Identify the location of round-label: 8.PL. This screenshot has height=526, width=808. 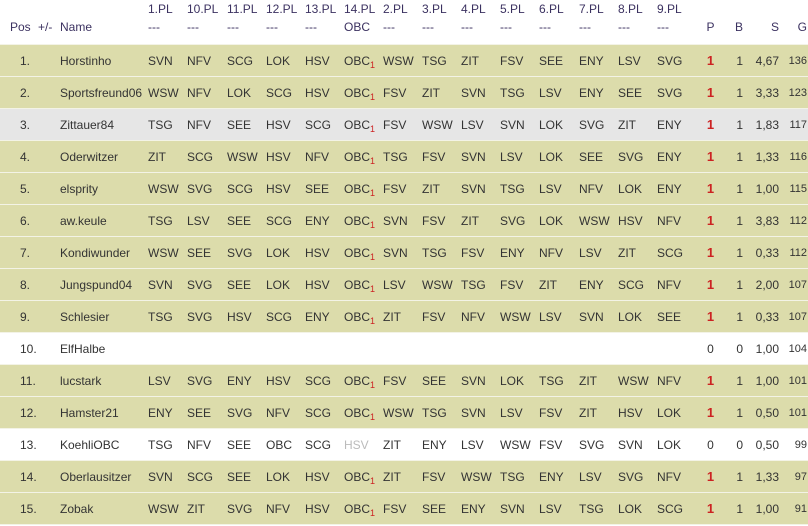
(630, 9).